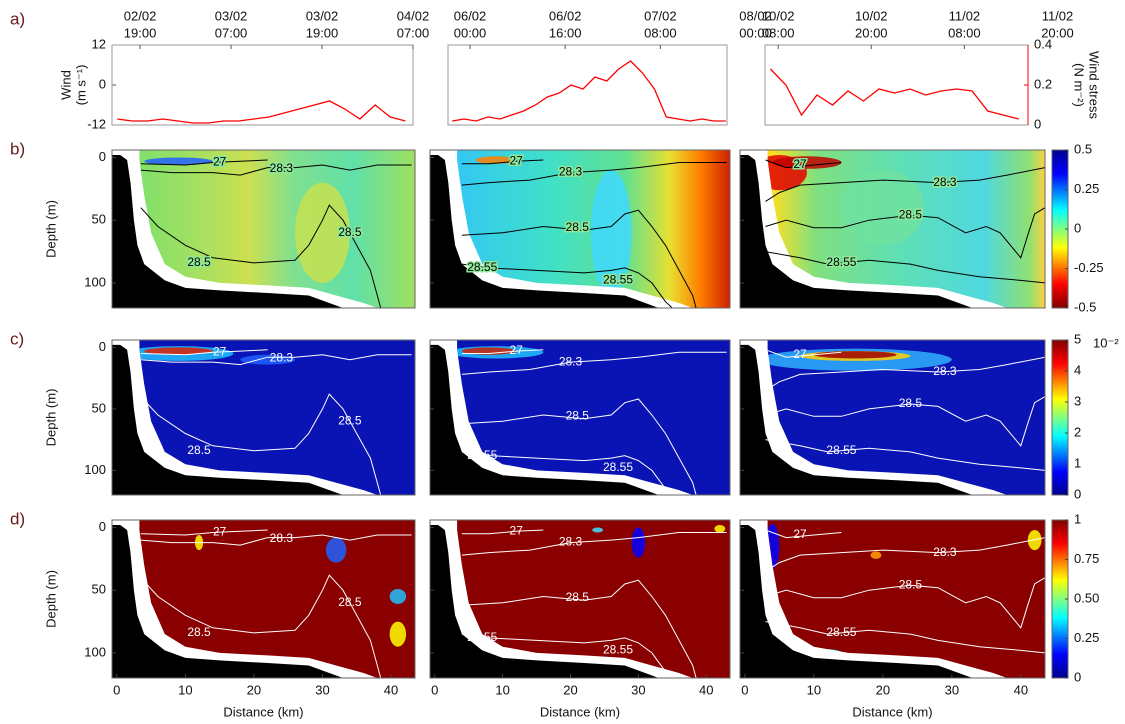 The width and height of the screenshot is (1125, 724). I want to click on colorbar-tick-label: 0.5, so click(1083, 148).